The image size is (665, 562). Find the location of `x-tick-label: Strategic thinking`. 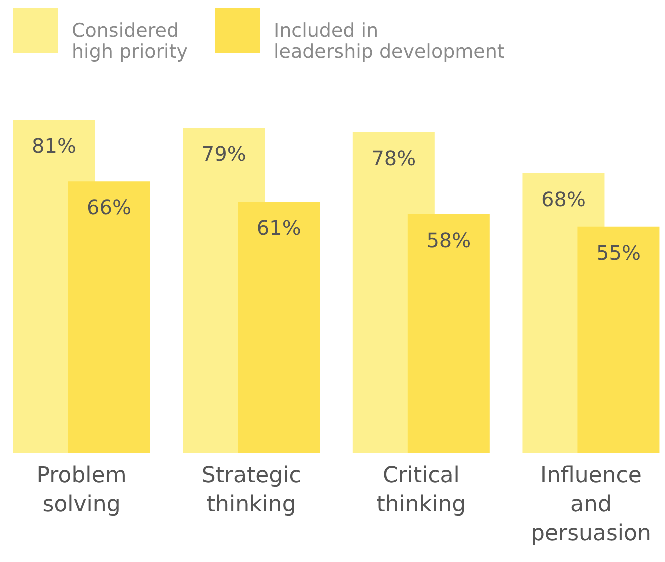

x-tick-label: Strategic thinking is located at coordinates (252, 491).